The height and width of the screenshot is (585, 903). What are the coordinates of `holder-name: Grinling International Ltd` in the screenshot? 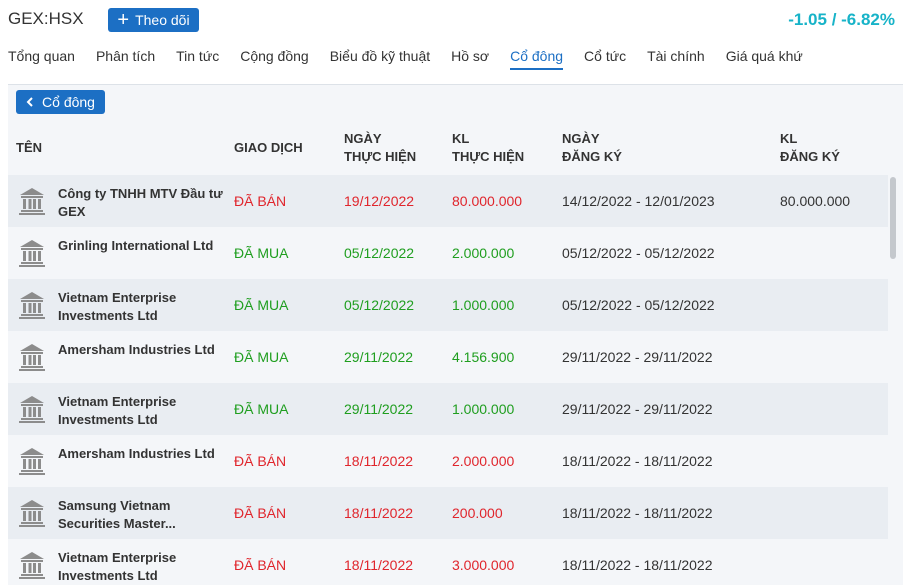 It's located at (136, 245).